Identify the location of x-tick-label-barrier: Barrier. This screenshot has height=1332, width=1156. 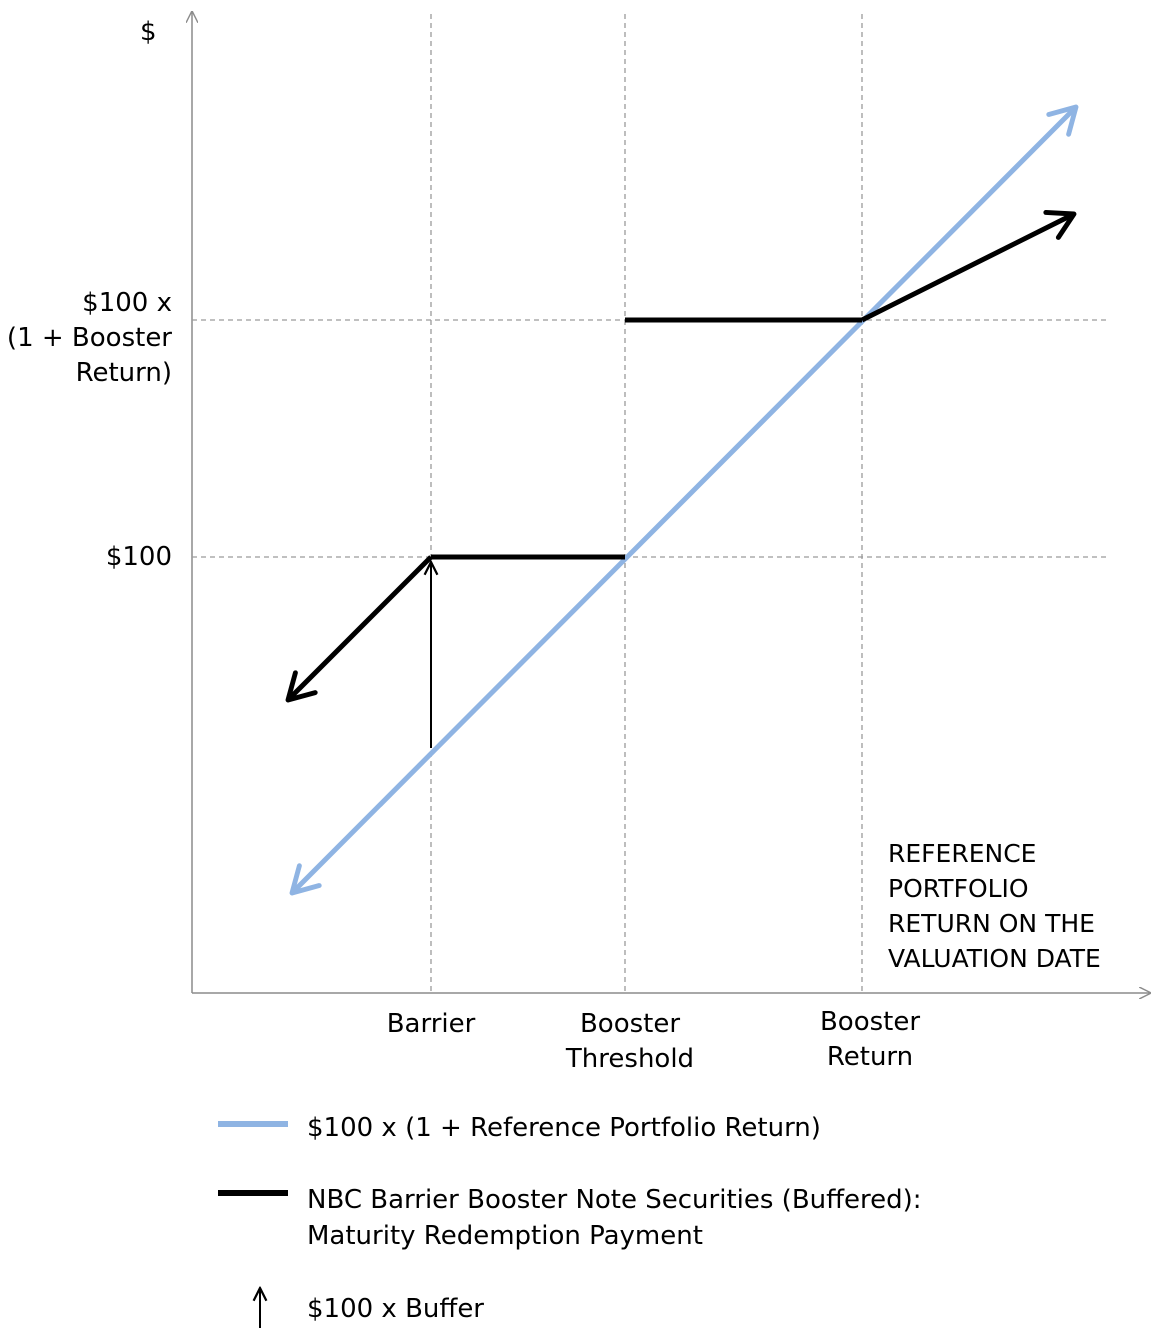
(431, 1024).